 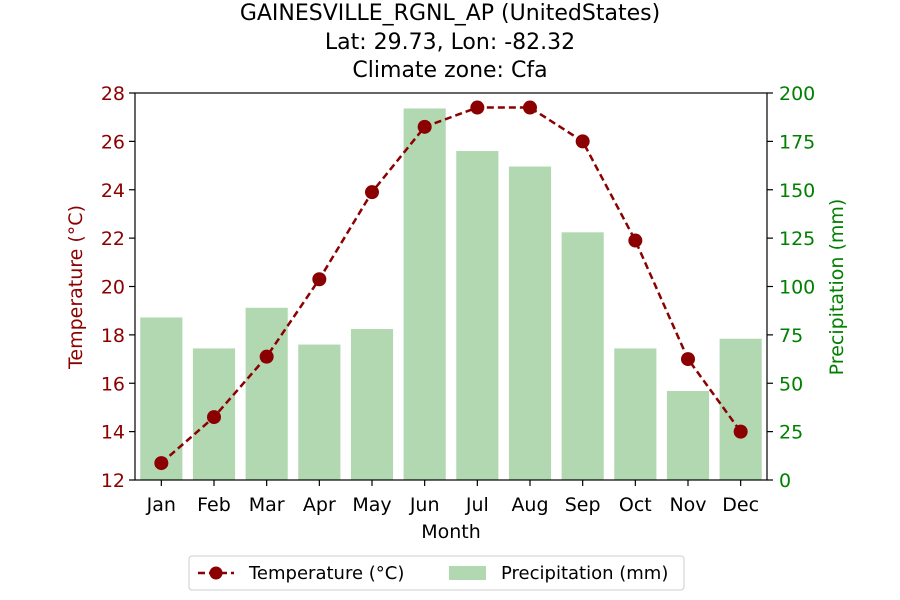 I want to click on precipitation-bar-mar, so click(x=266, y=393).